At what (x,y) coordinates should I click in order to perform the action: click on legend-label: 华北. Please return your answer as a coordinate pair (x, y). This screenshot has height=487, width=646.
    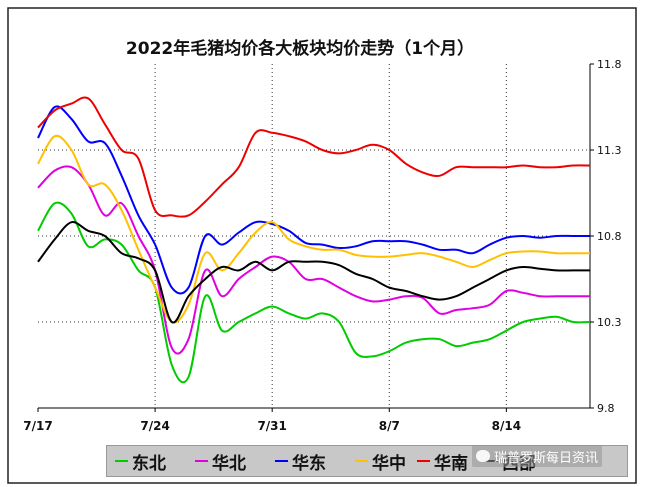
    Looking at the image, I should click on (229, 463).